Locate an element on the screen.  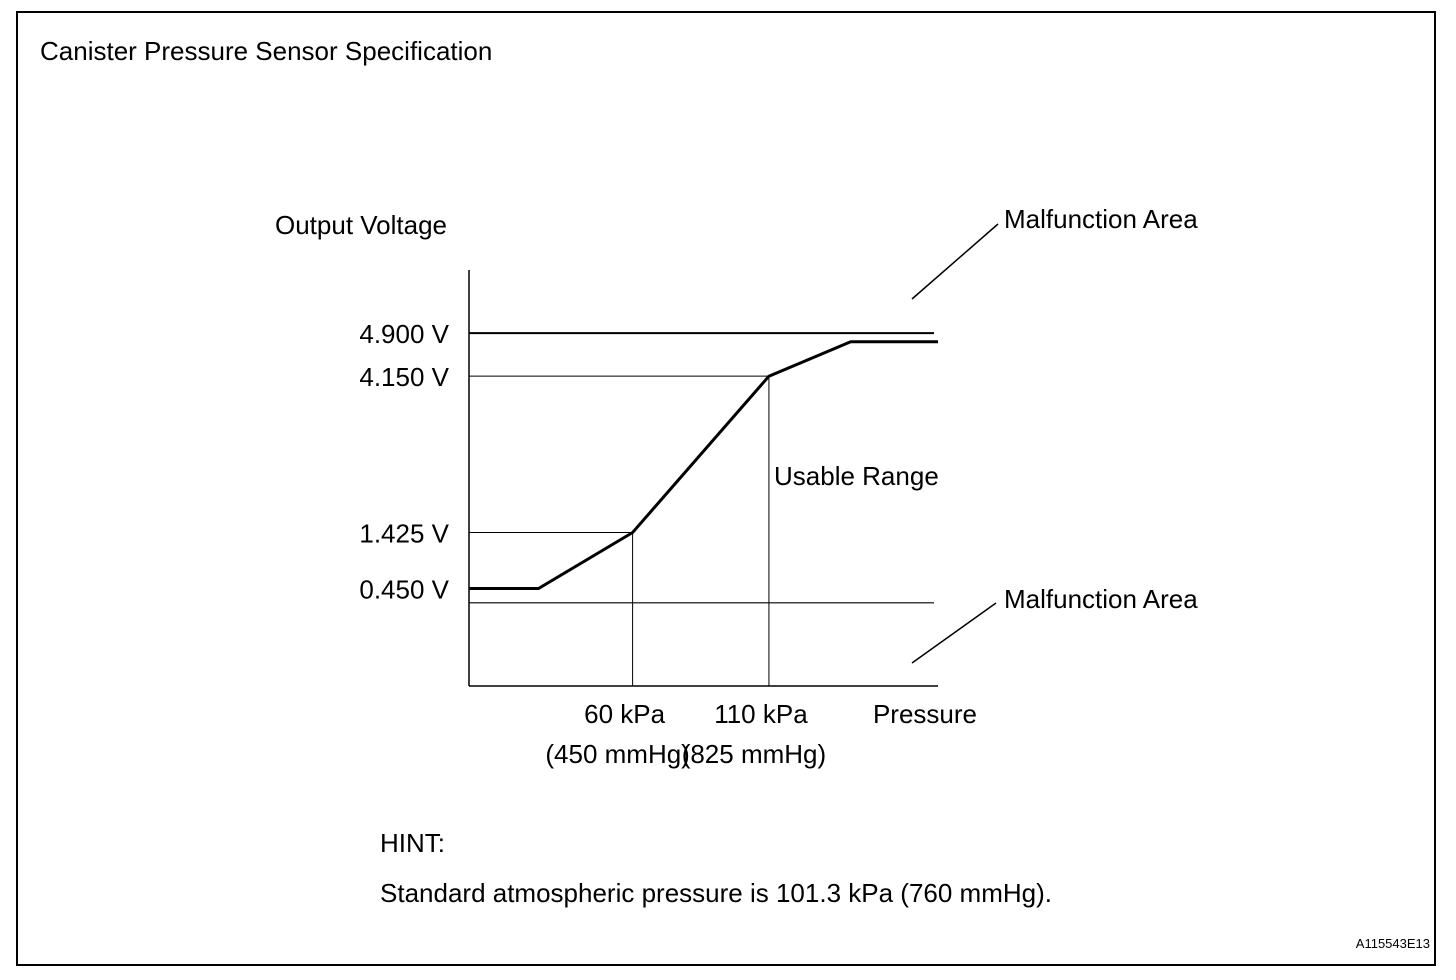
y-axis-title: Output Voltage is located at coordinates (361, 225).